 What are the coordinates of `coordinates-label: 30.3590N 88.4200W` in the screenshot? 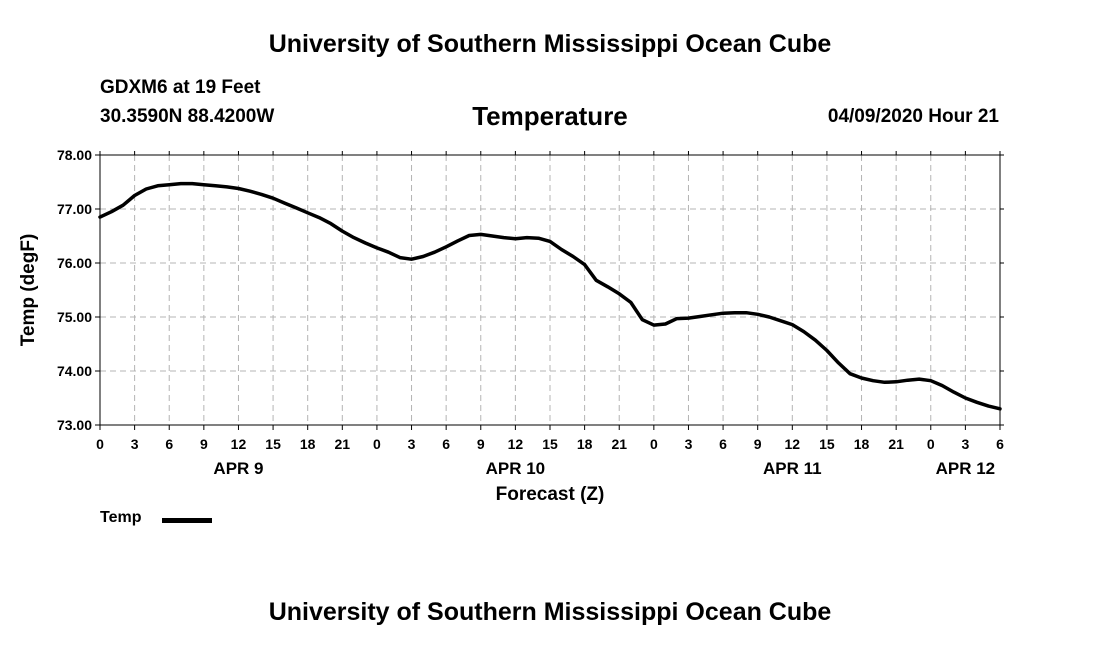 It's located at (187, 116).